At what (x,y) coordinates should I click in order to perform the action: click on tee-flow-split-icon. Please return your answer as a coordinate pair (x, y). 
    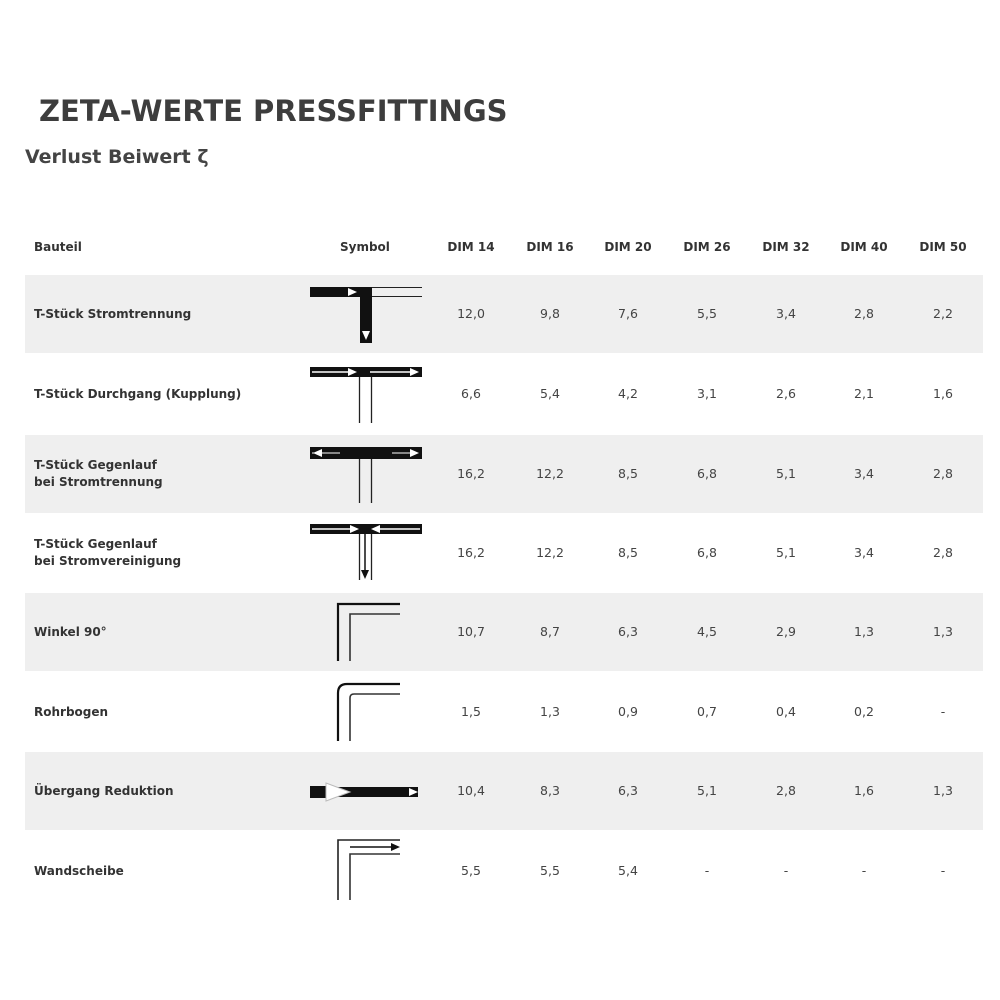
    Looking at the image, I should click on (366, 315).